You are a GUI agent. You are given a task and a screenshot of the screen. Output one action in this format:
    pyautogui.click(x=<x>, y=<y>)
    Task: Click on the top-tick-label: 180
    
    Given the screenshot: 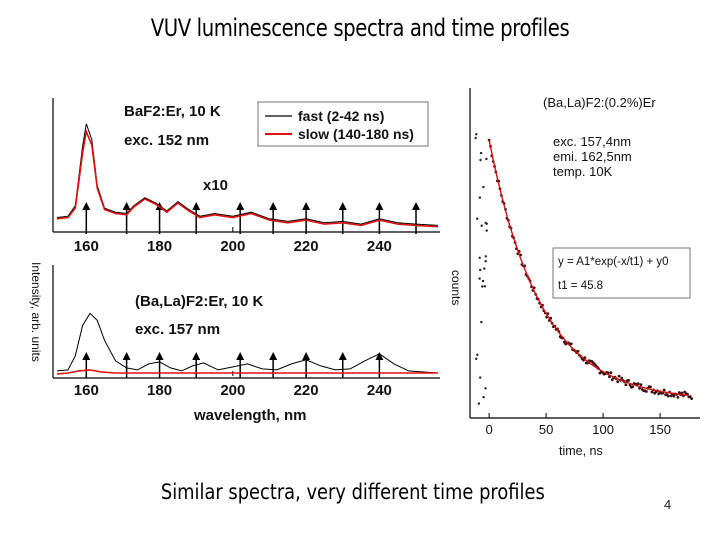 What is the action you would take?
    pyautogui.click(x=159, y=246)
    